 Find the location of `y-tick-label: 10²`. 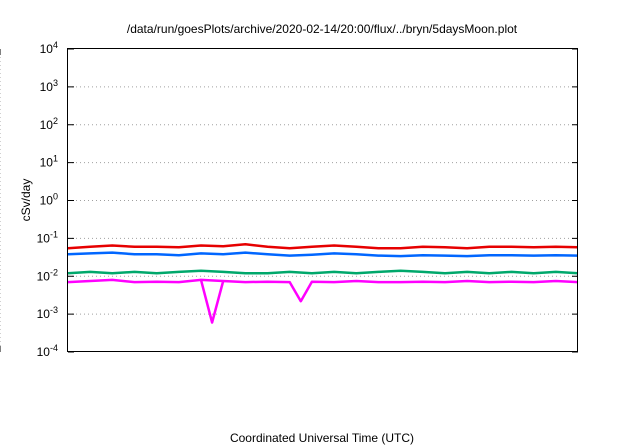

y-tick-label: 10² is located at coordinates (49, 124).